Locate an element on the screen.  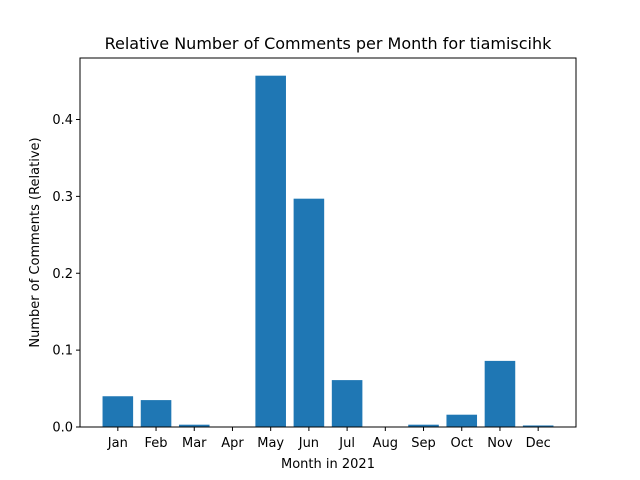
bar-may is located at coordinates (270, 251).